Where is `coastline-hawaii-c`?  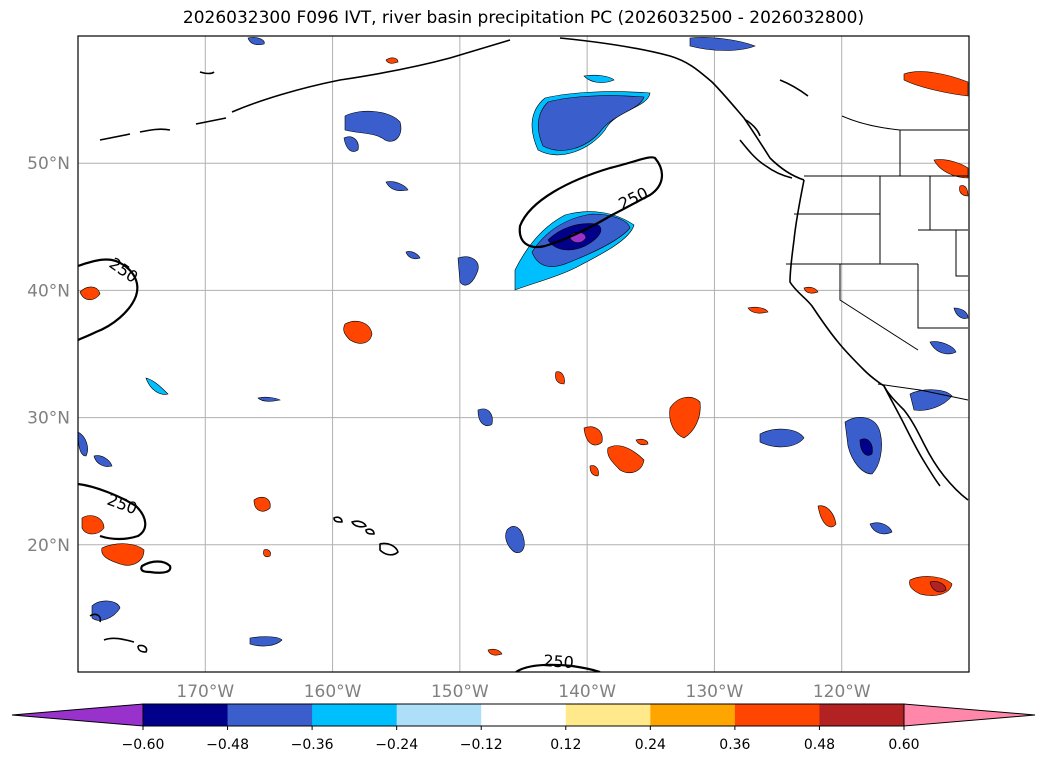 coastline-hawaii-c is located at coordinates (338, 519).